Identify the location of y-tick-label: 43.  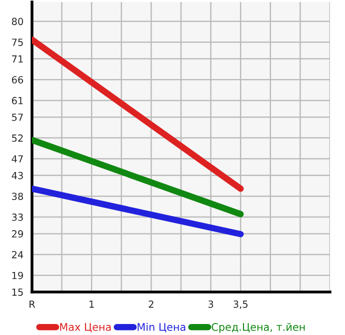
(17, 176).